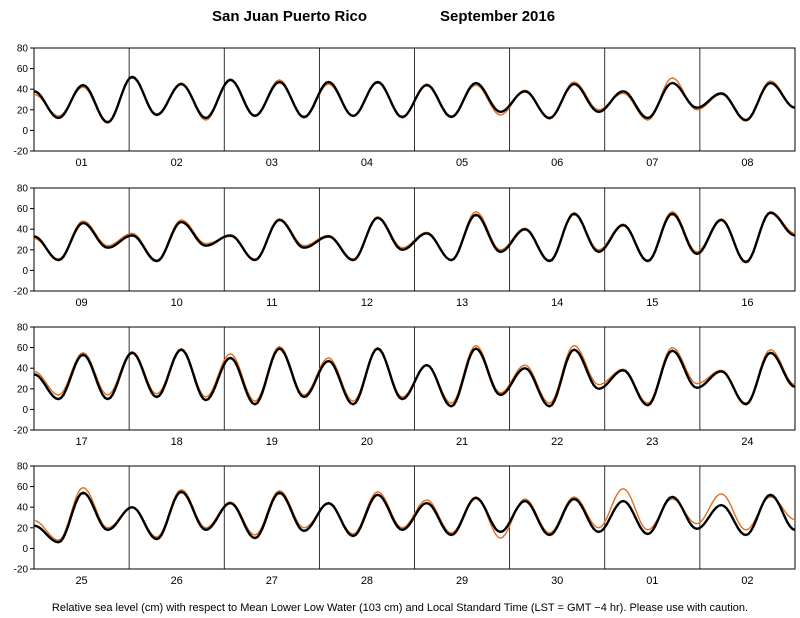 This screenshot has height=618, width=800. I want to click on day-label: 16, so click(747, 303).